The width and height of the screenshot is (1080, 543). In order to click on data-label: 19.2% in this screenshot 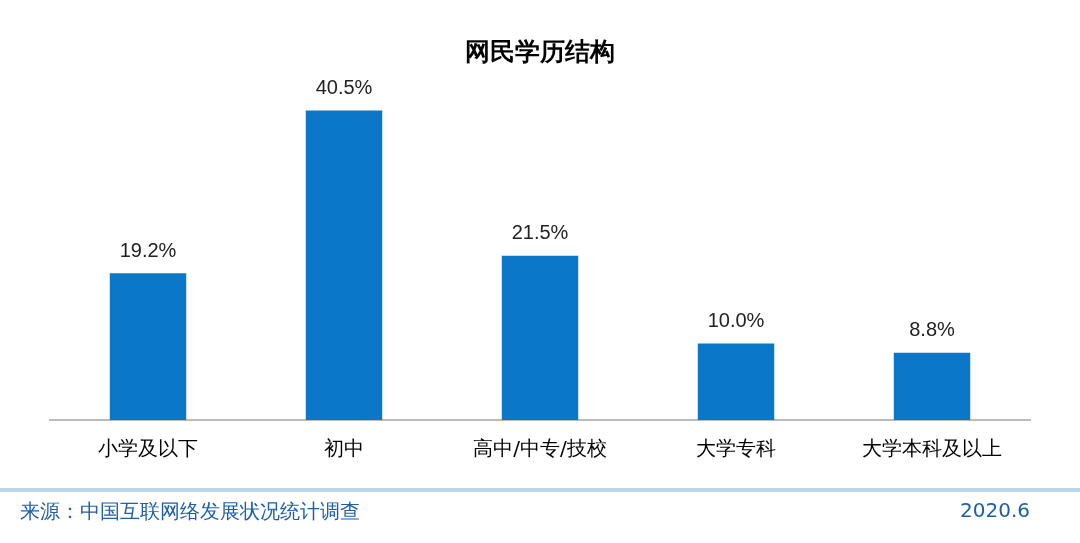, I will do `click(148, 249)`.